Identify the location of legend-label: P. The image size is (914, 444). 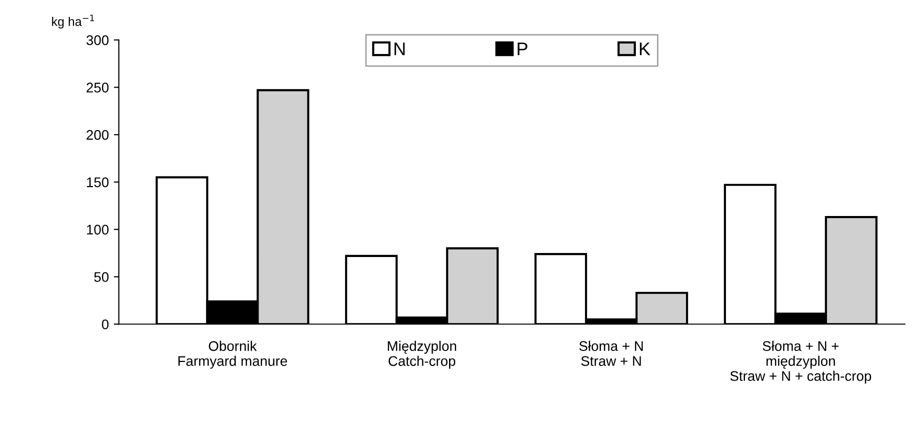
(523, 49).